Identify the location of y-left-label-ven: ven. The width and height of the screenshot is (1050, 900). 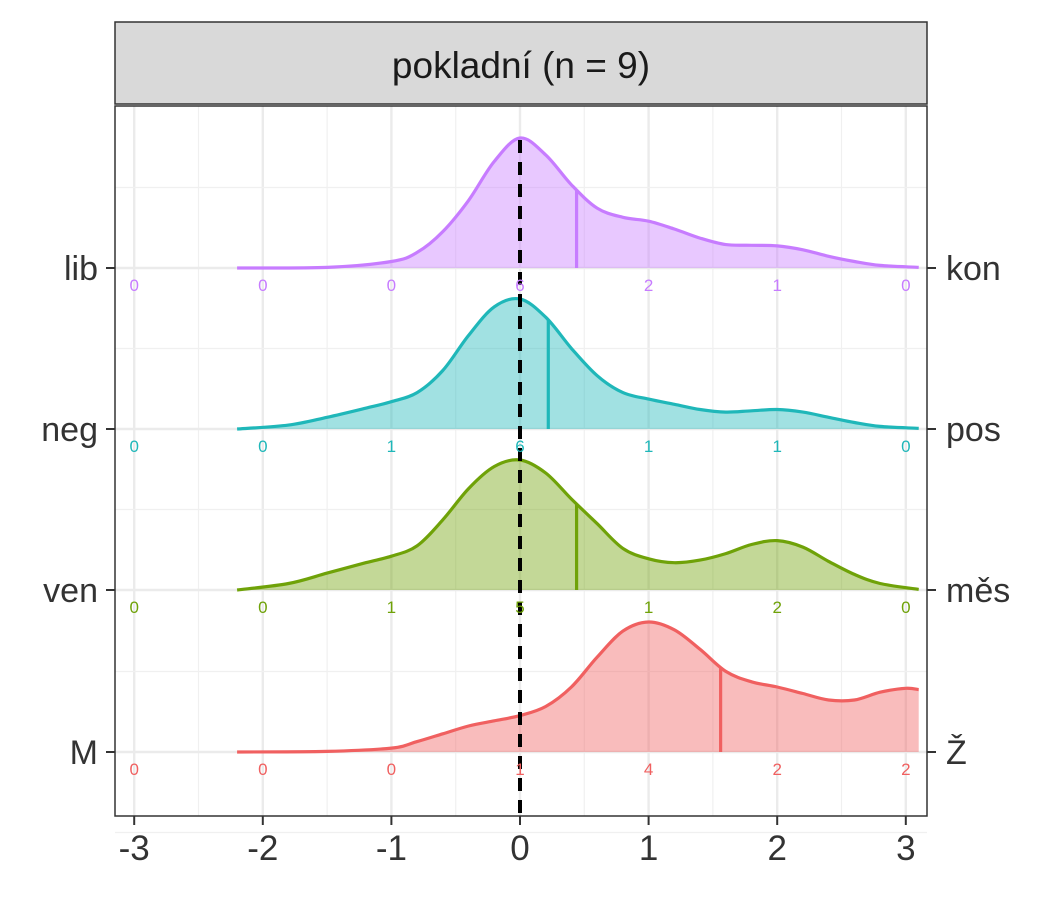
(70, 591).